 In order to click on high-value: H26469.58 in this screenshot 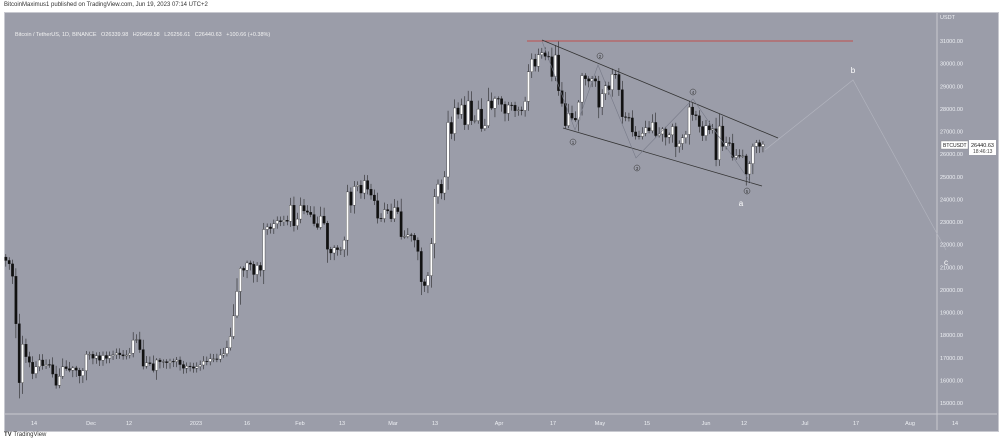, I will do `click(146, 35)`.